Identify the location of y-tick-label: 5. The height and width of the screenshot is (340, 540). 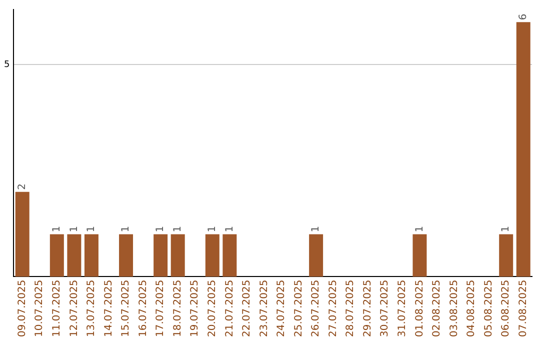
(7, 65).